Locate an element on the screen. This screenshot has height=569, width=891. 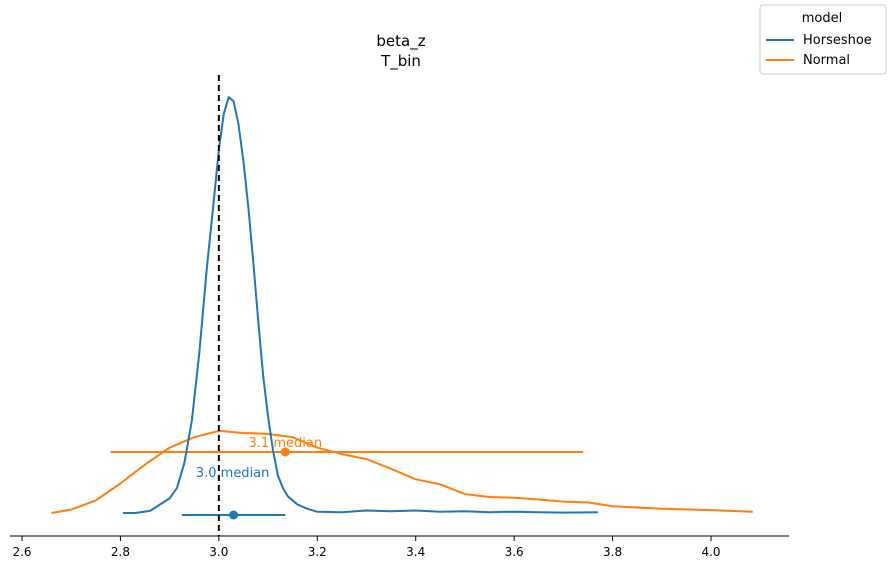
legend: model Horseshoe Normal is located at coordinates (823, 39).